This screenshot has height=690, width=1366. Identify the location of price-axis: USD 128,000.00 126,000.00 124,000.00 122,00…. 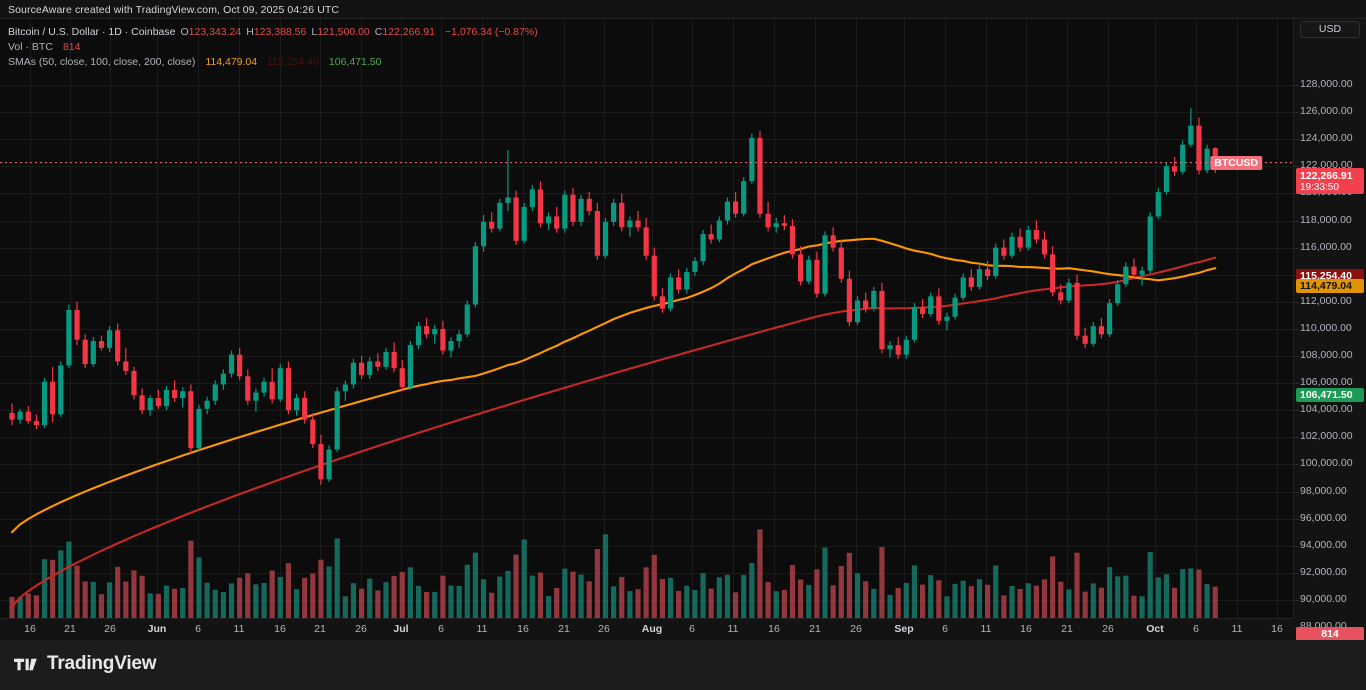
(1330, 329).